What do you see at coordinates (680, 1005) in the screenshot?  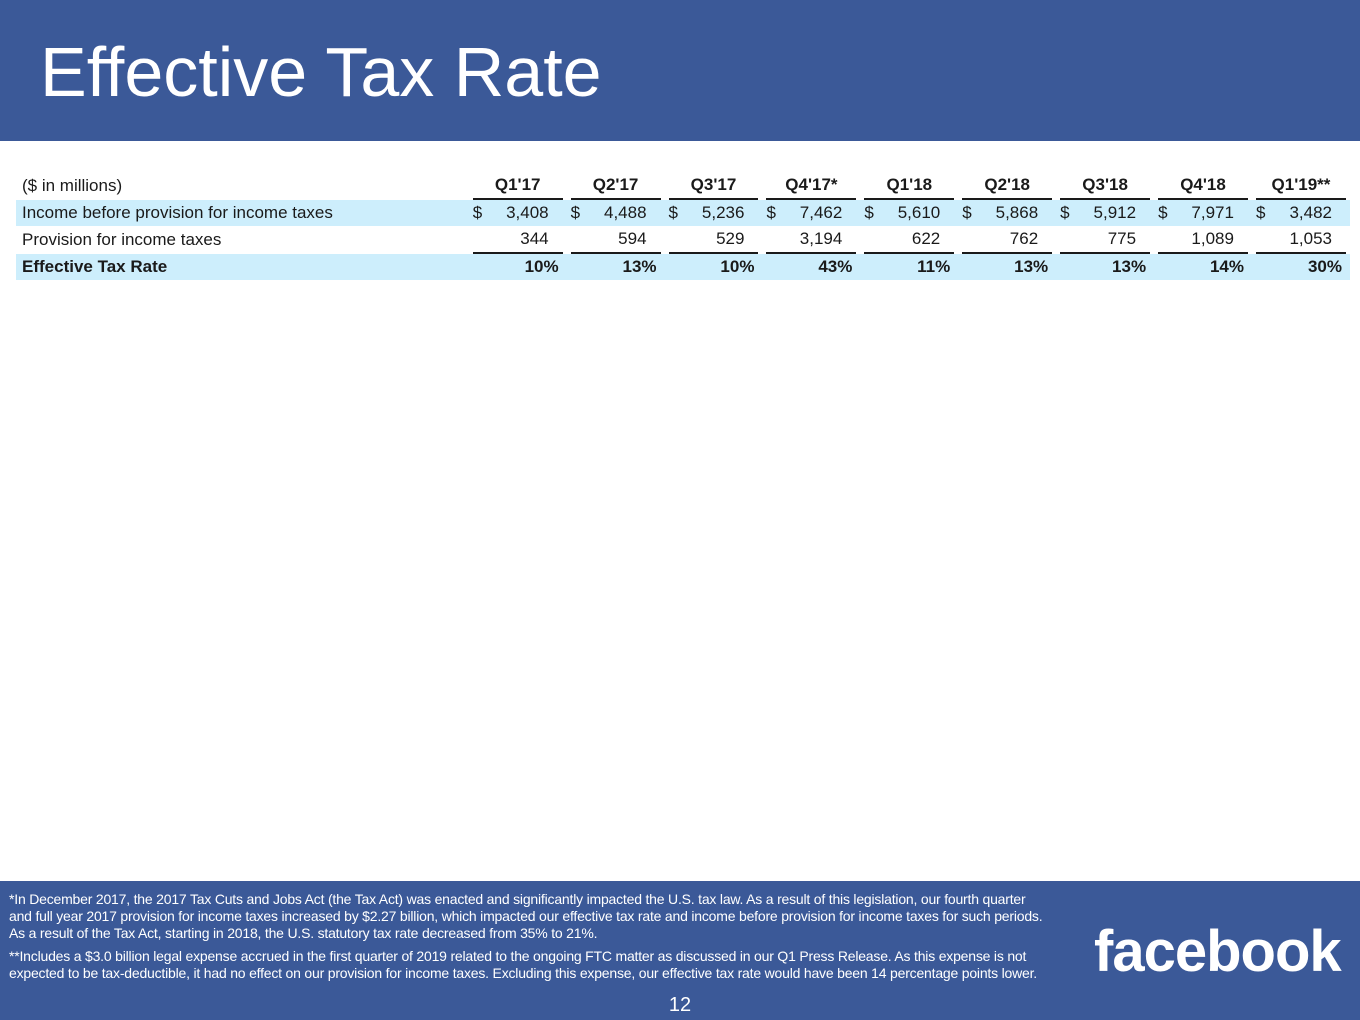 I see `page-number: 12` at bounding box center [680, 1005].